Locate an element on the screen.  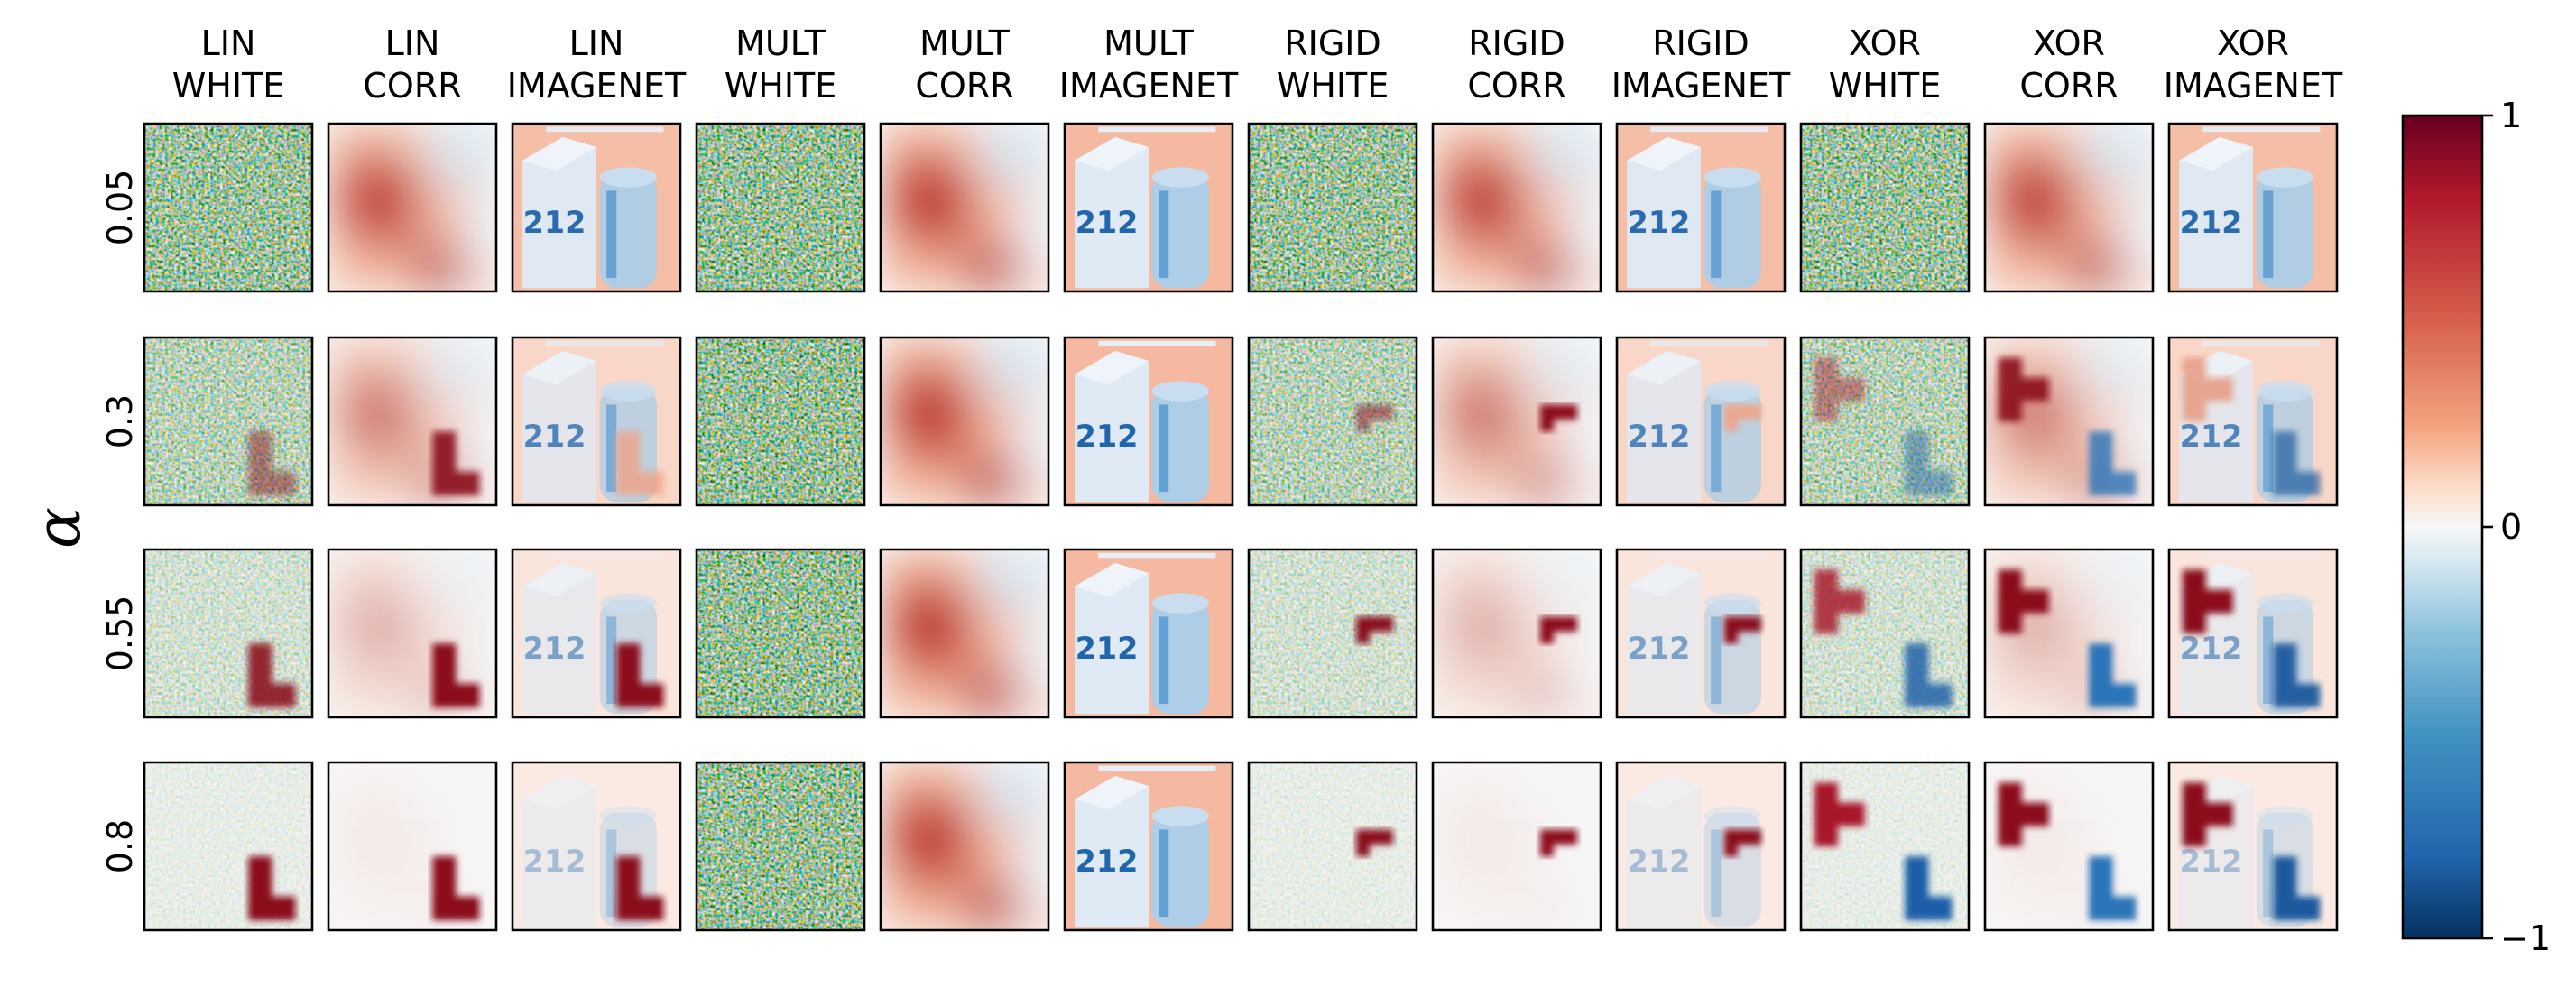
panel-lin-imagenet-alpha-0.3: 212 is located at coordinates (596, 421).